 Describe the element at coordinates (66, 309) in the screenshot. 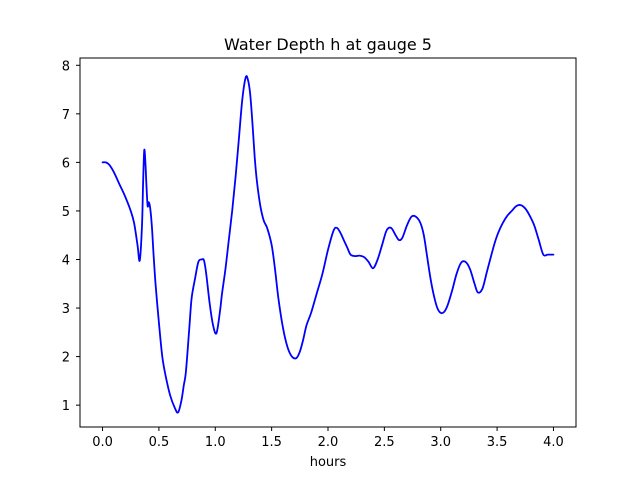

I see `y-tick-label: 3` at that location.